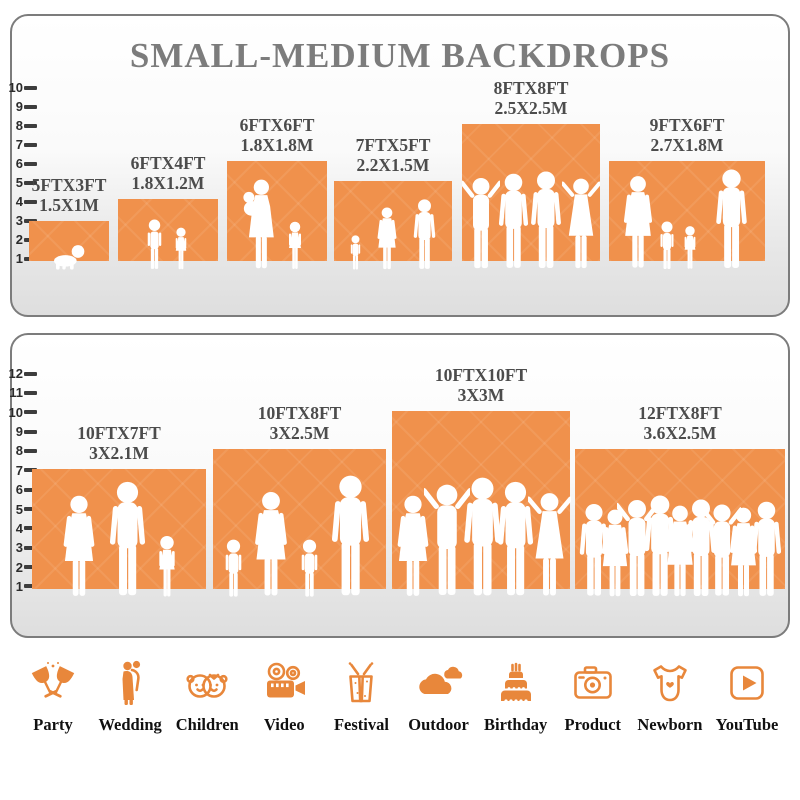 The image size is (800, 800). I want to click on tick-label: 2, so click(19, 239).